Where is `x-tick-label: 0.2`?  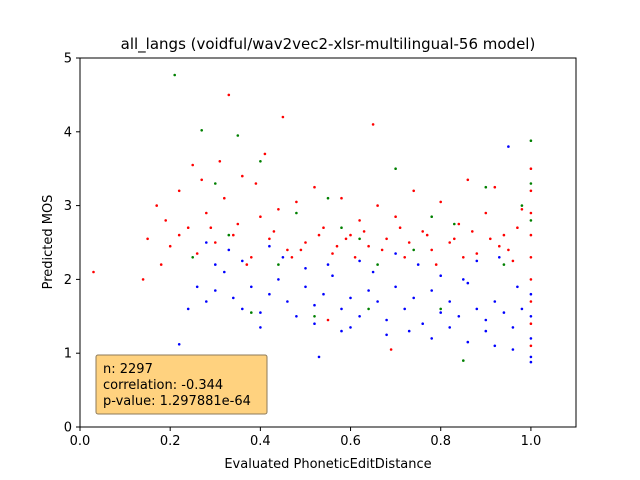
x-tick-label: 0.2 is located at coordinates (170, 441).